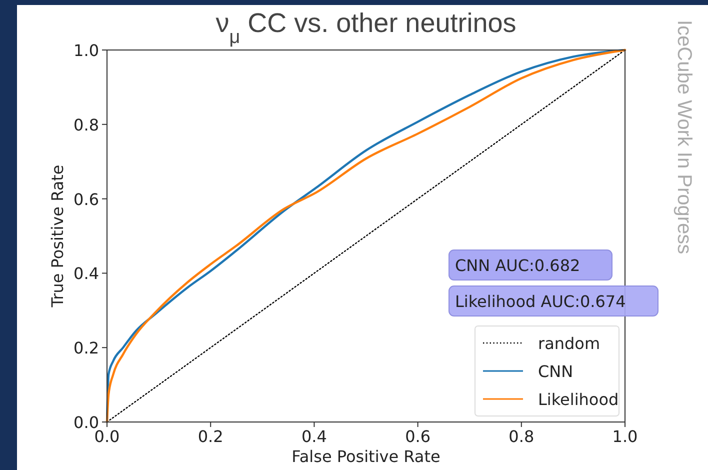  I want to click on x-tick-label: 0.0, so click(107, 436).